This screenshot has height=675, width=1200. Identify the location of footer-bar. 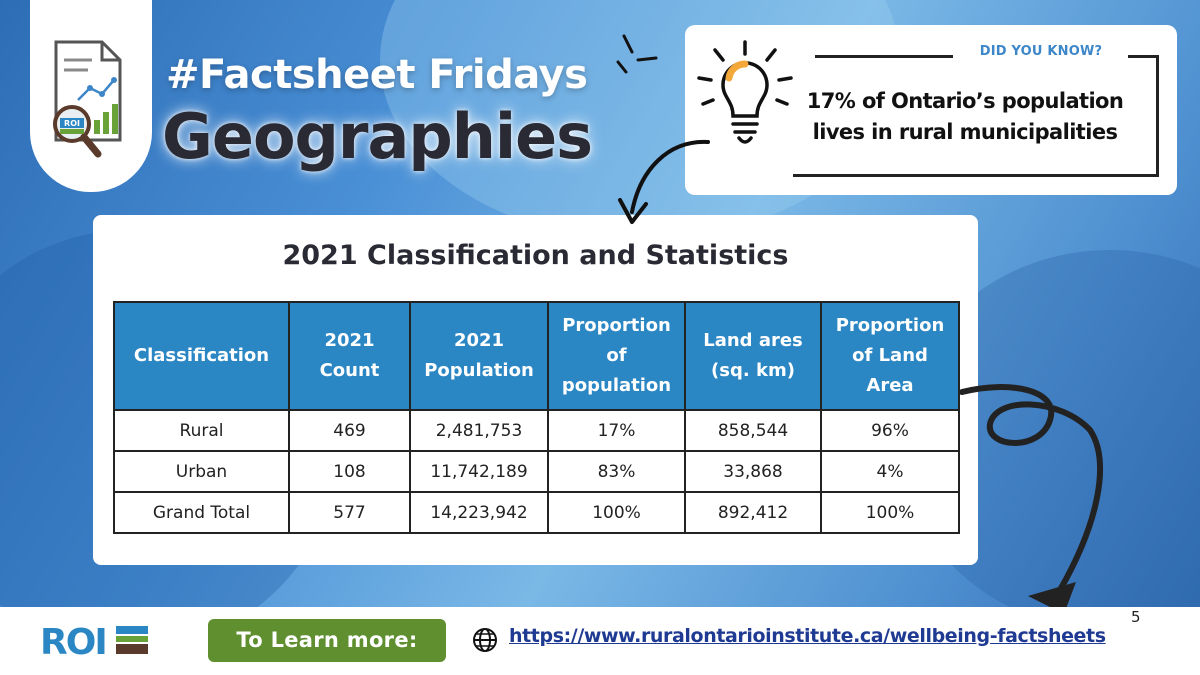
(600, 641).